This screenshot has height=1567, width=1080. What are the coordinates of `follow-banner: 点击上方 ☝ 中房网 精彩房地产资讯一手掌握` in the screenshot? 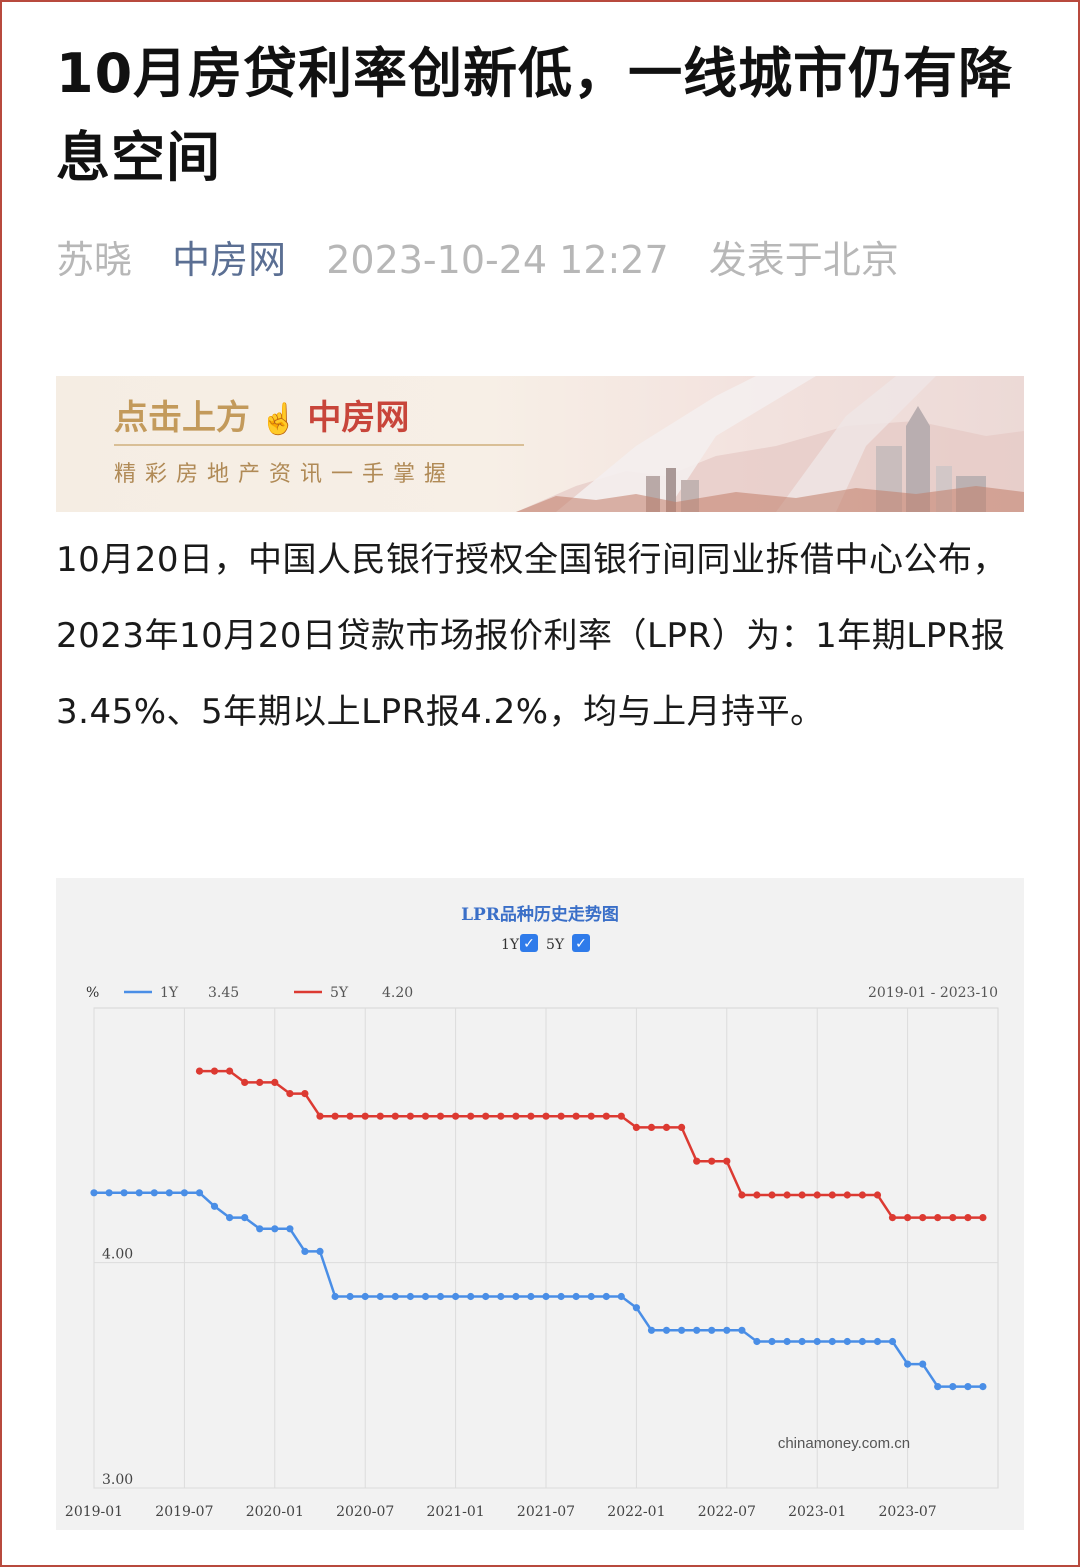 It's located at (540, 444).